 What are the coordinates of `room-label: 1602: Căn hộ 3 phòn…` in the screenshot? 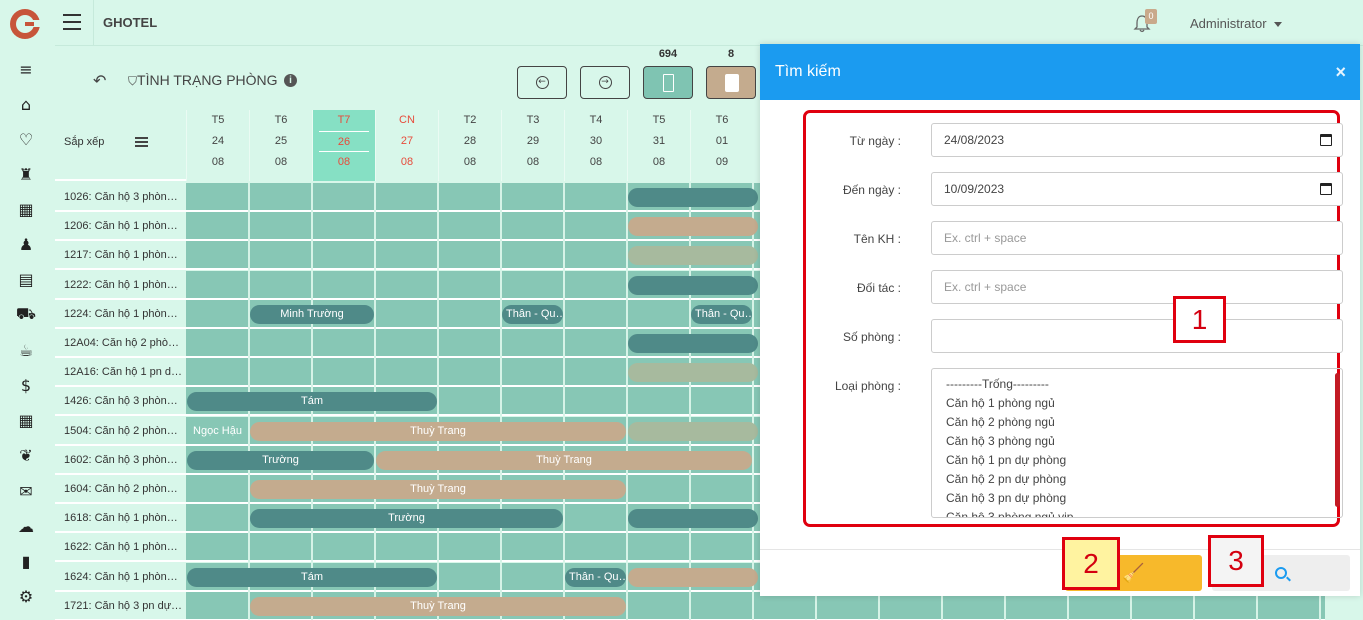 It's located at (120, 460).